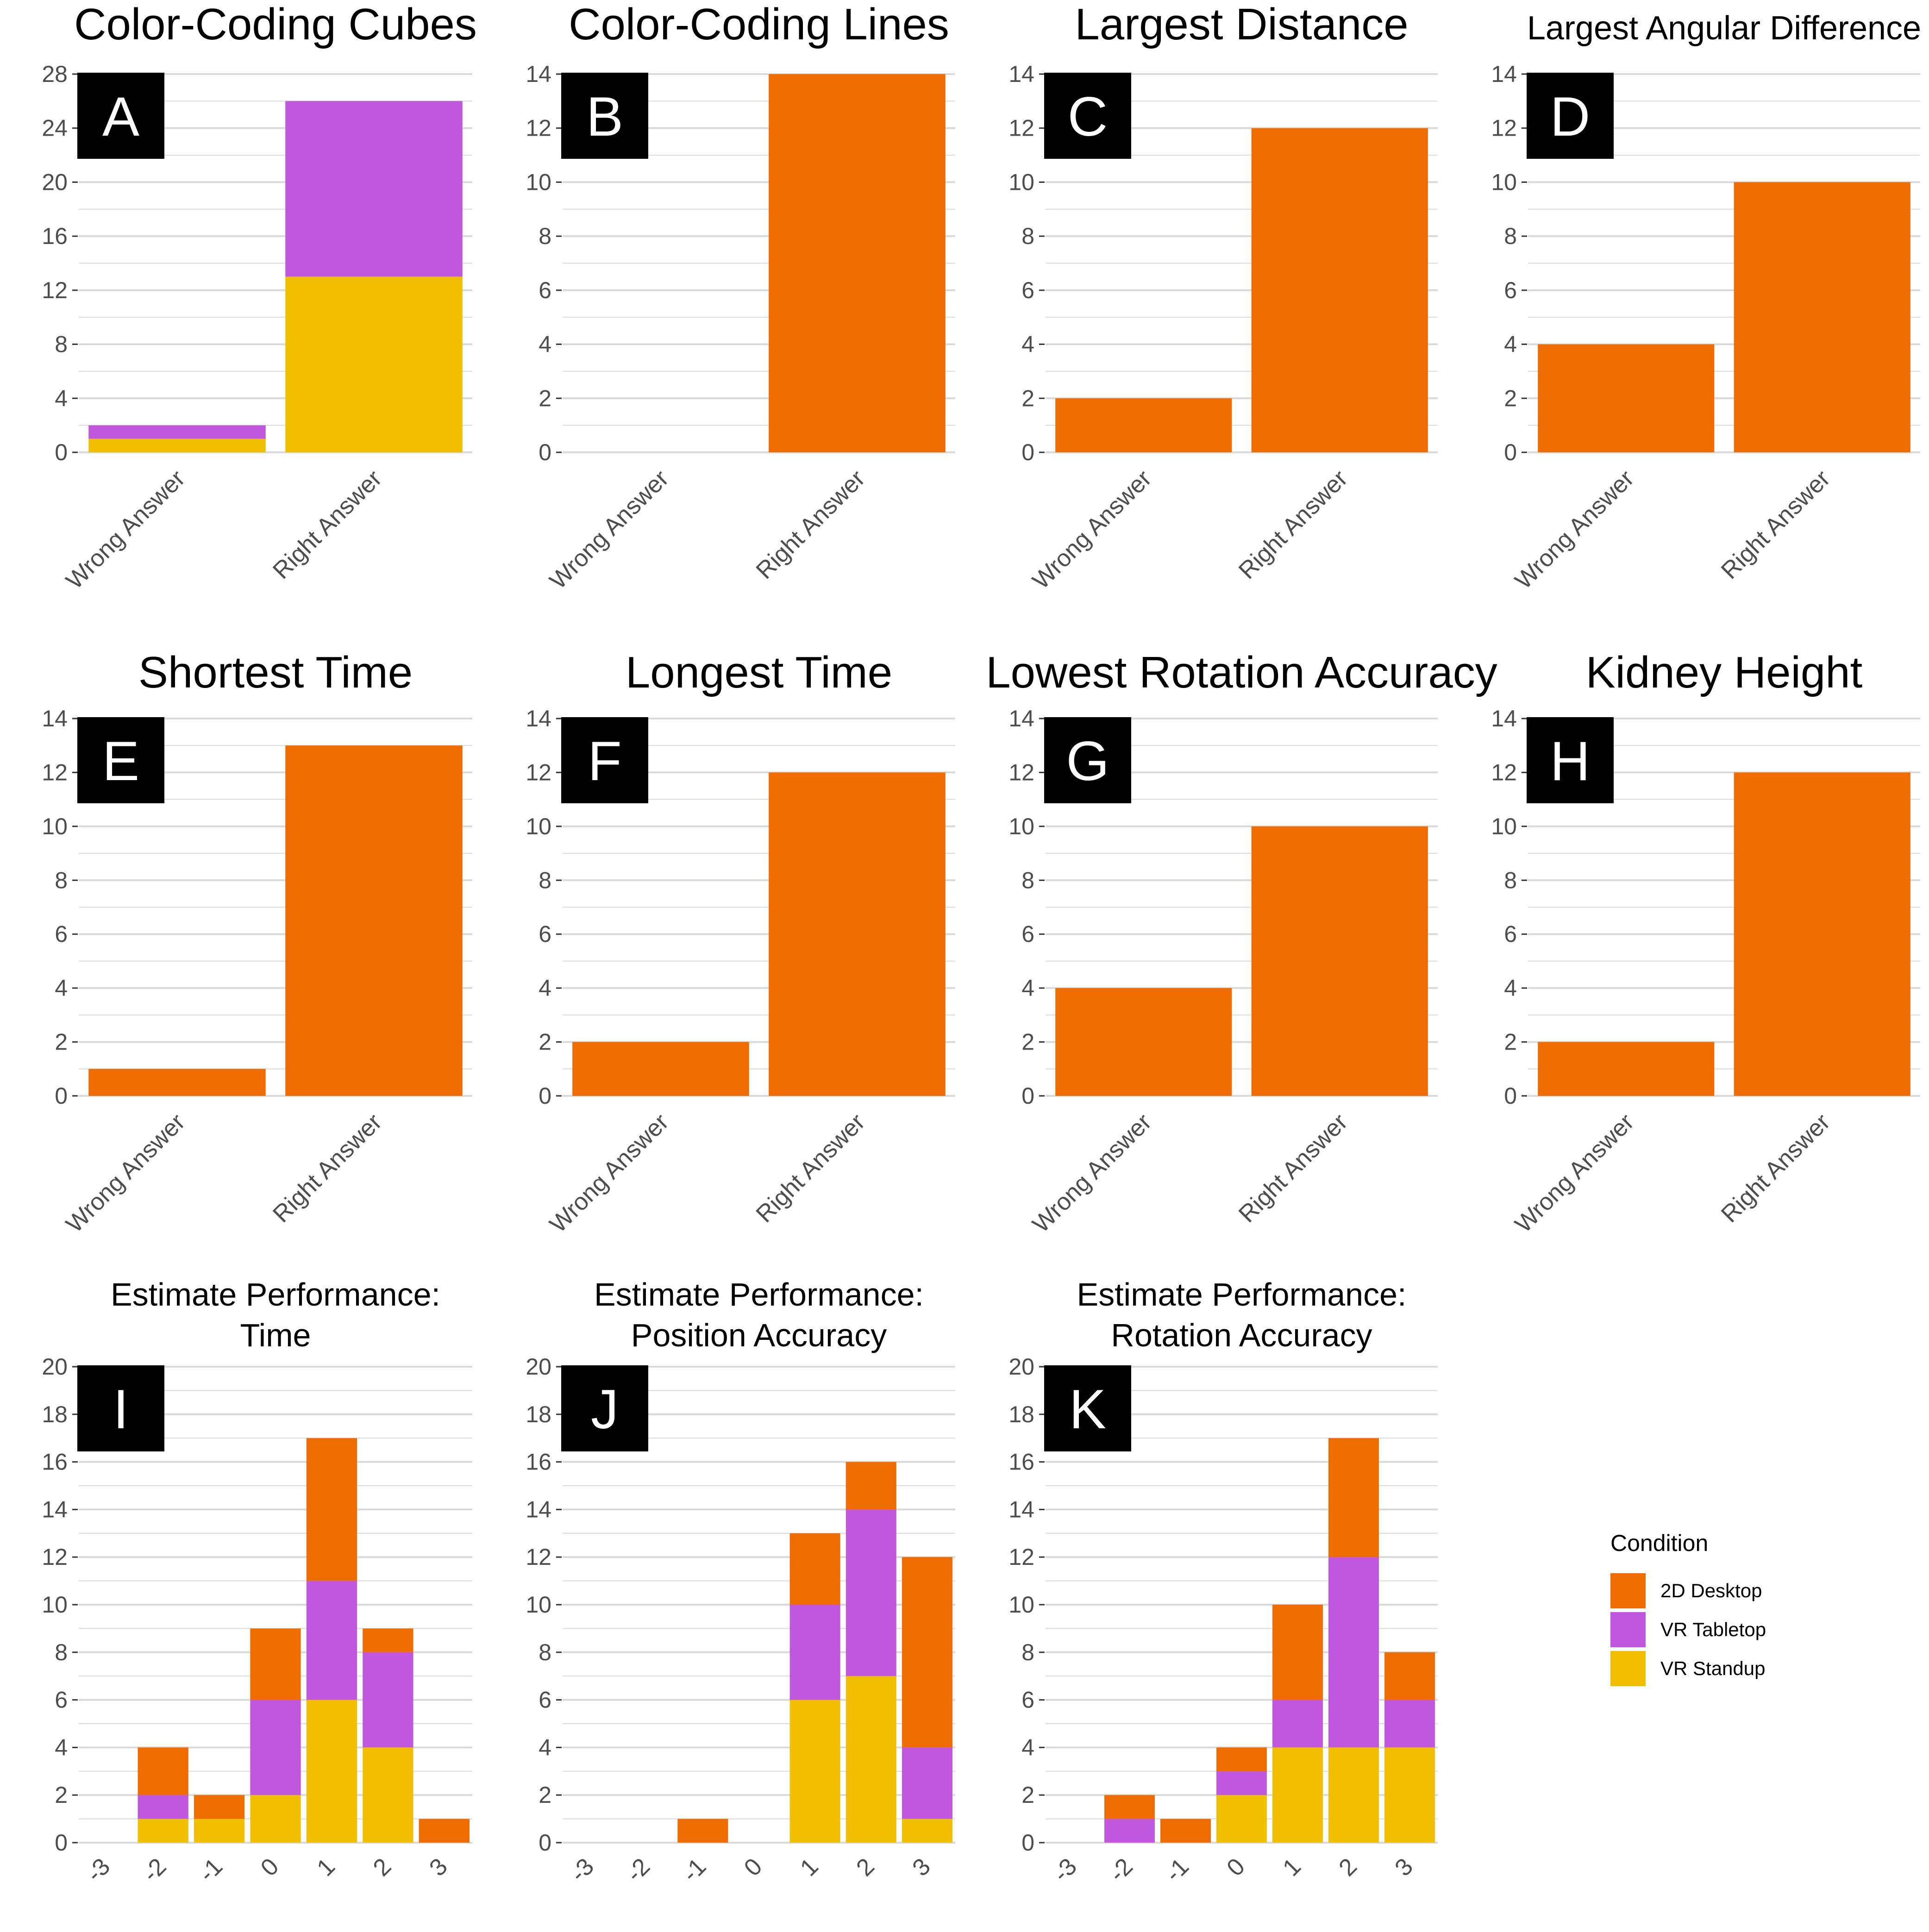 The height and width of the screenshot is (1932, 1929). Describe the element at coordinates (121, 117) in the screenshot. I see `panel-letter: A` at that location.